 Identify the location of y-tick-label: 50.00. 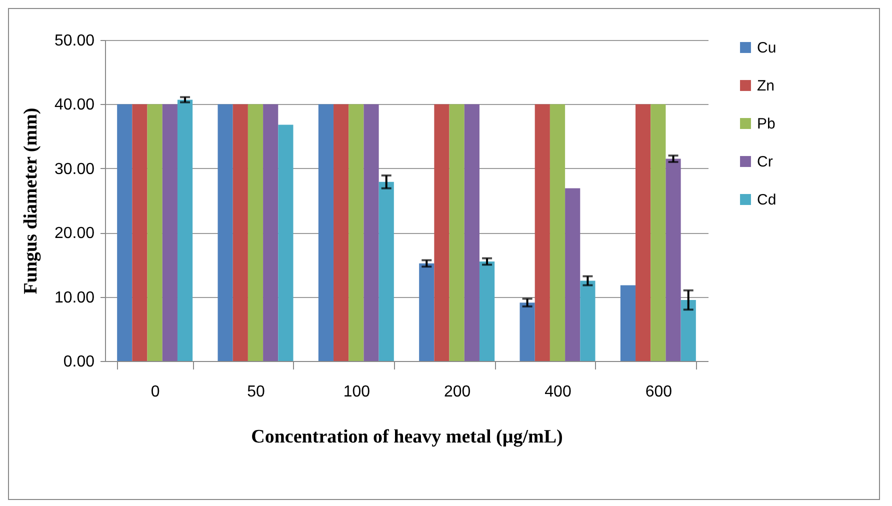
(74, 41).